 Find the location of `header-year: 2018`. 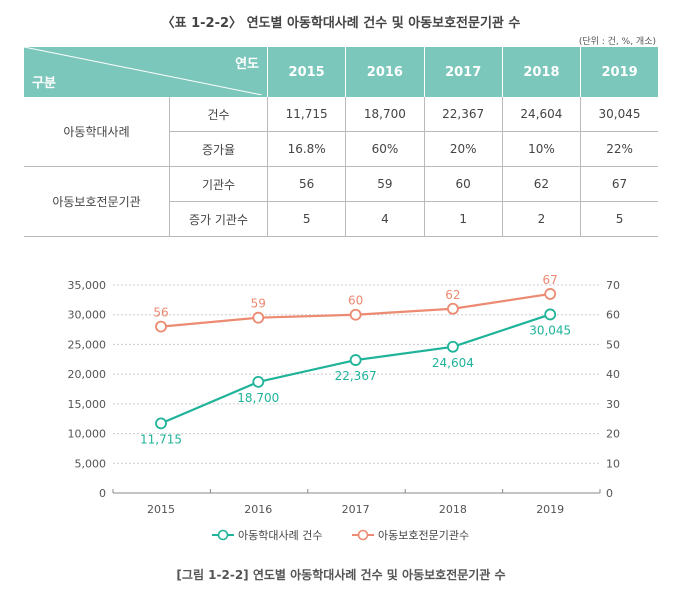

header-year: 2018 is located at coordinates (541, 72).